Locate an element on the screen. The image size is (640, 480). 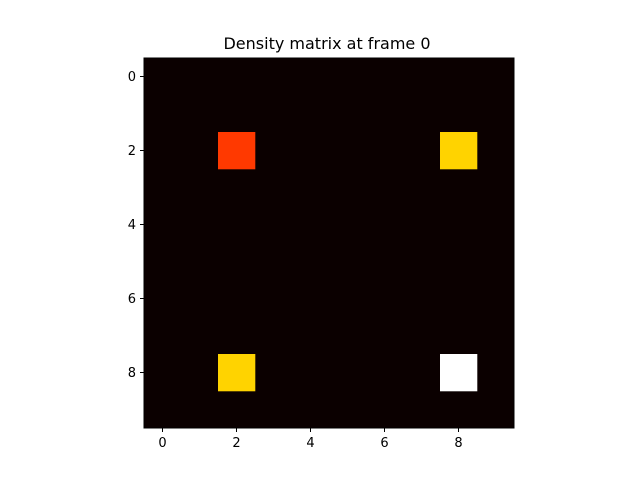
x-tick-label-8: 8 is located at coordinates (458, 443).